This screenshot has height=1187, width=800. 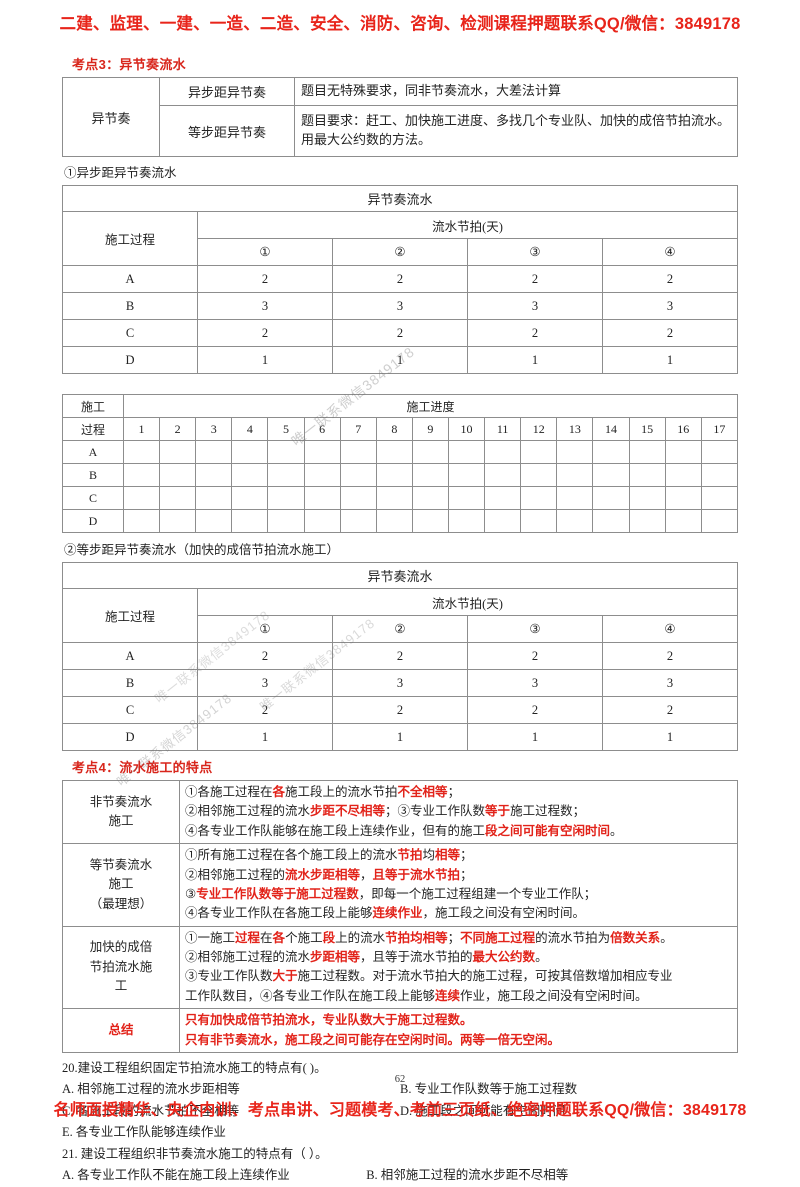 I want to click on schedule-col: 17, so click(x=719, y=429).